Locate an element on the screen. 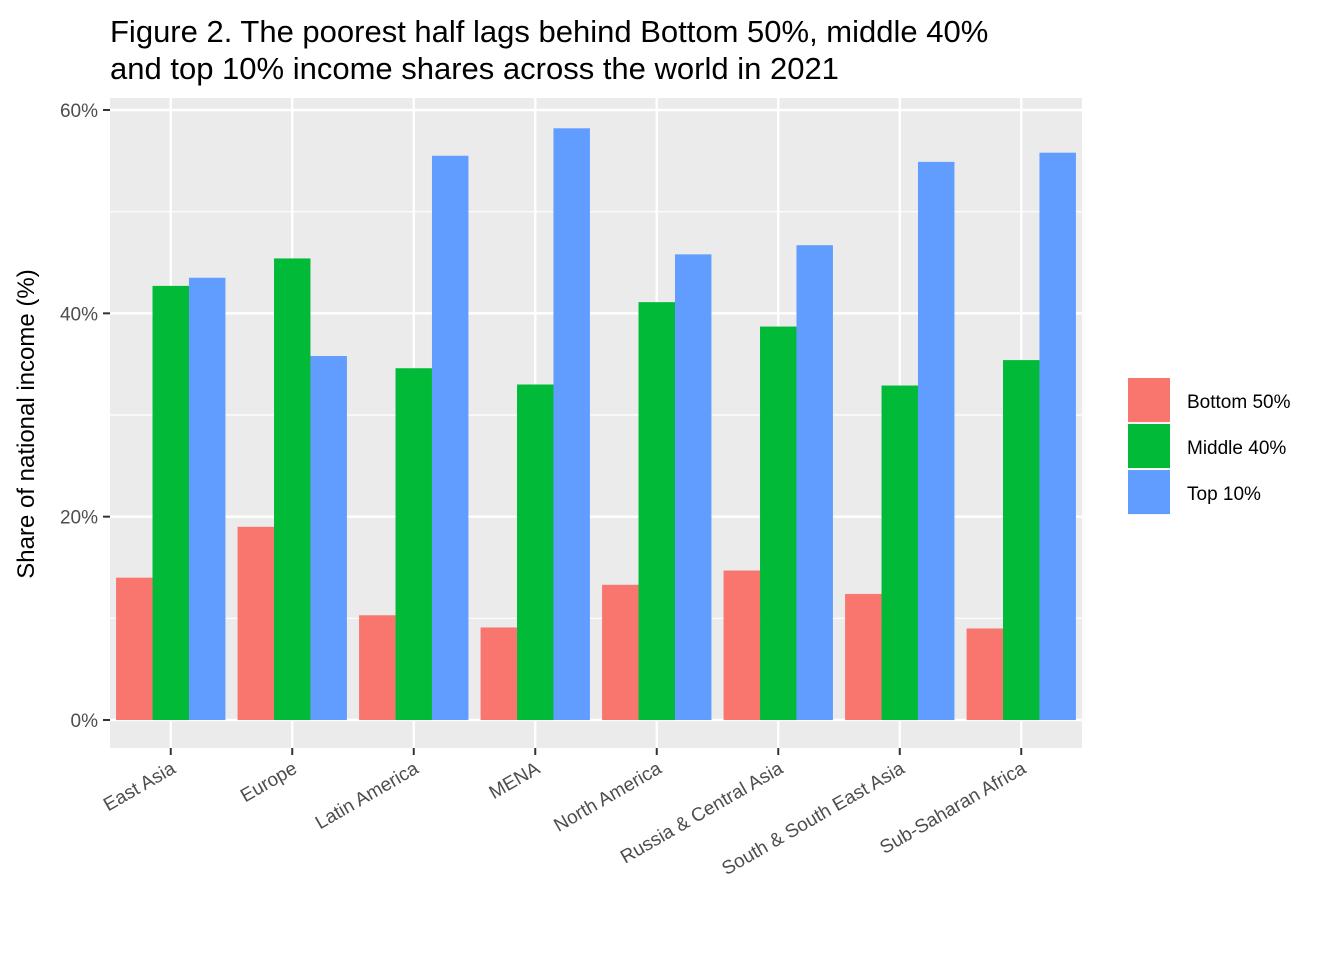  y-tick-label: 40% is located at coordinates (79, 314).